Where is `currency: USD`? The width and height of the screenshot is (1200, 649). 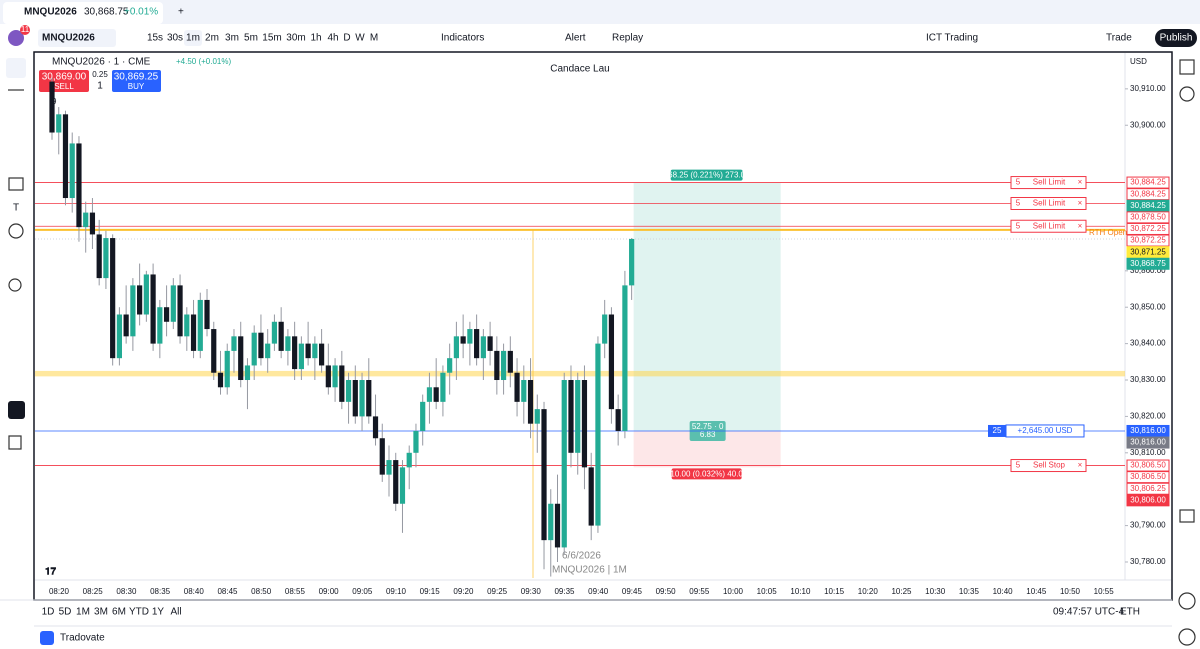 currency: USD is located at coordinates (1138, 61).